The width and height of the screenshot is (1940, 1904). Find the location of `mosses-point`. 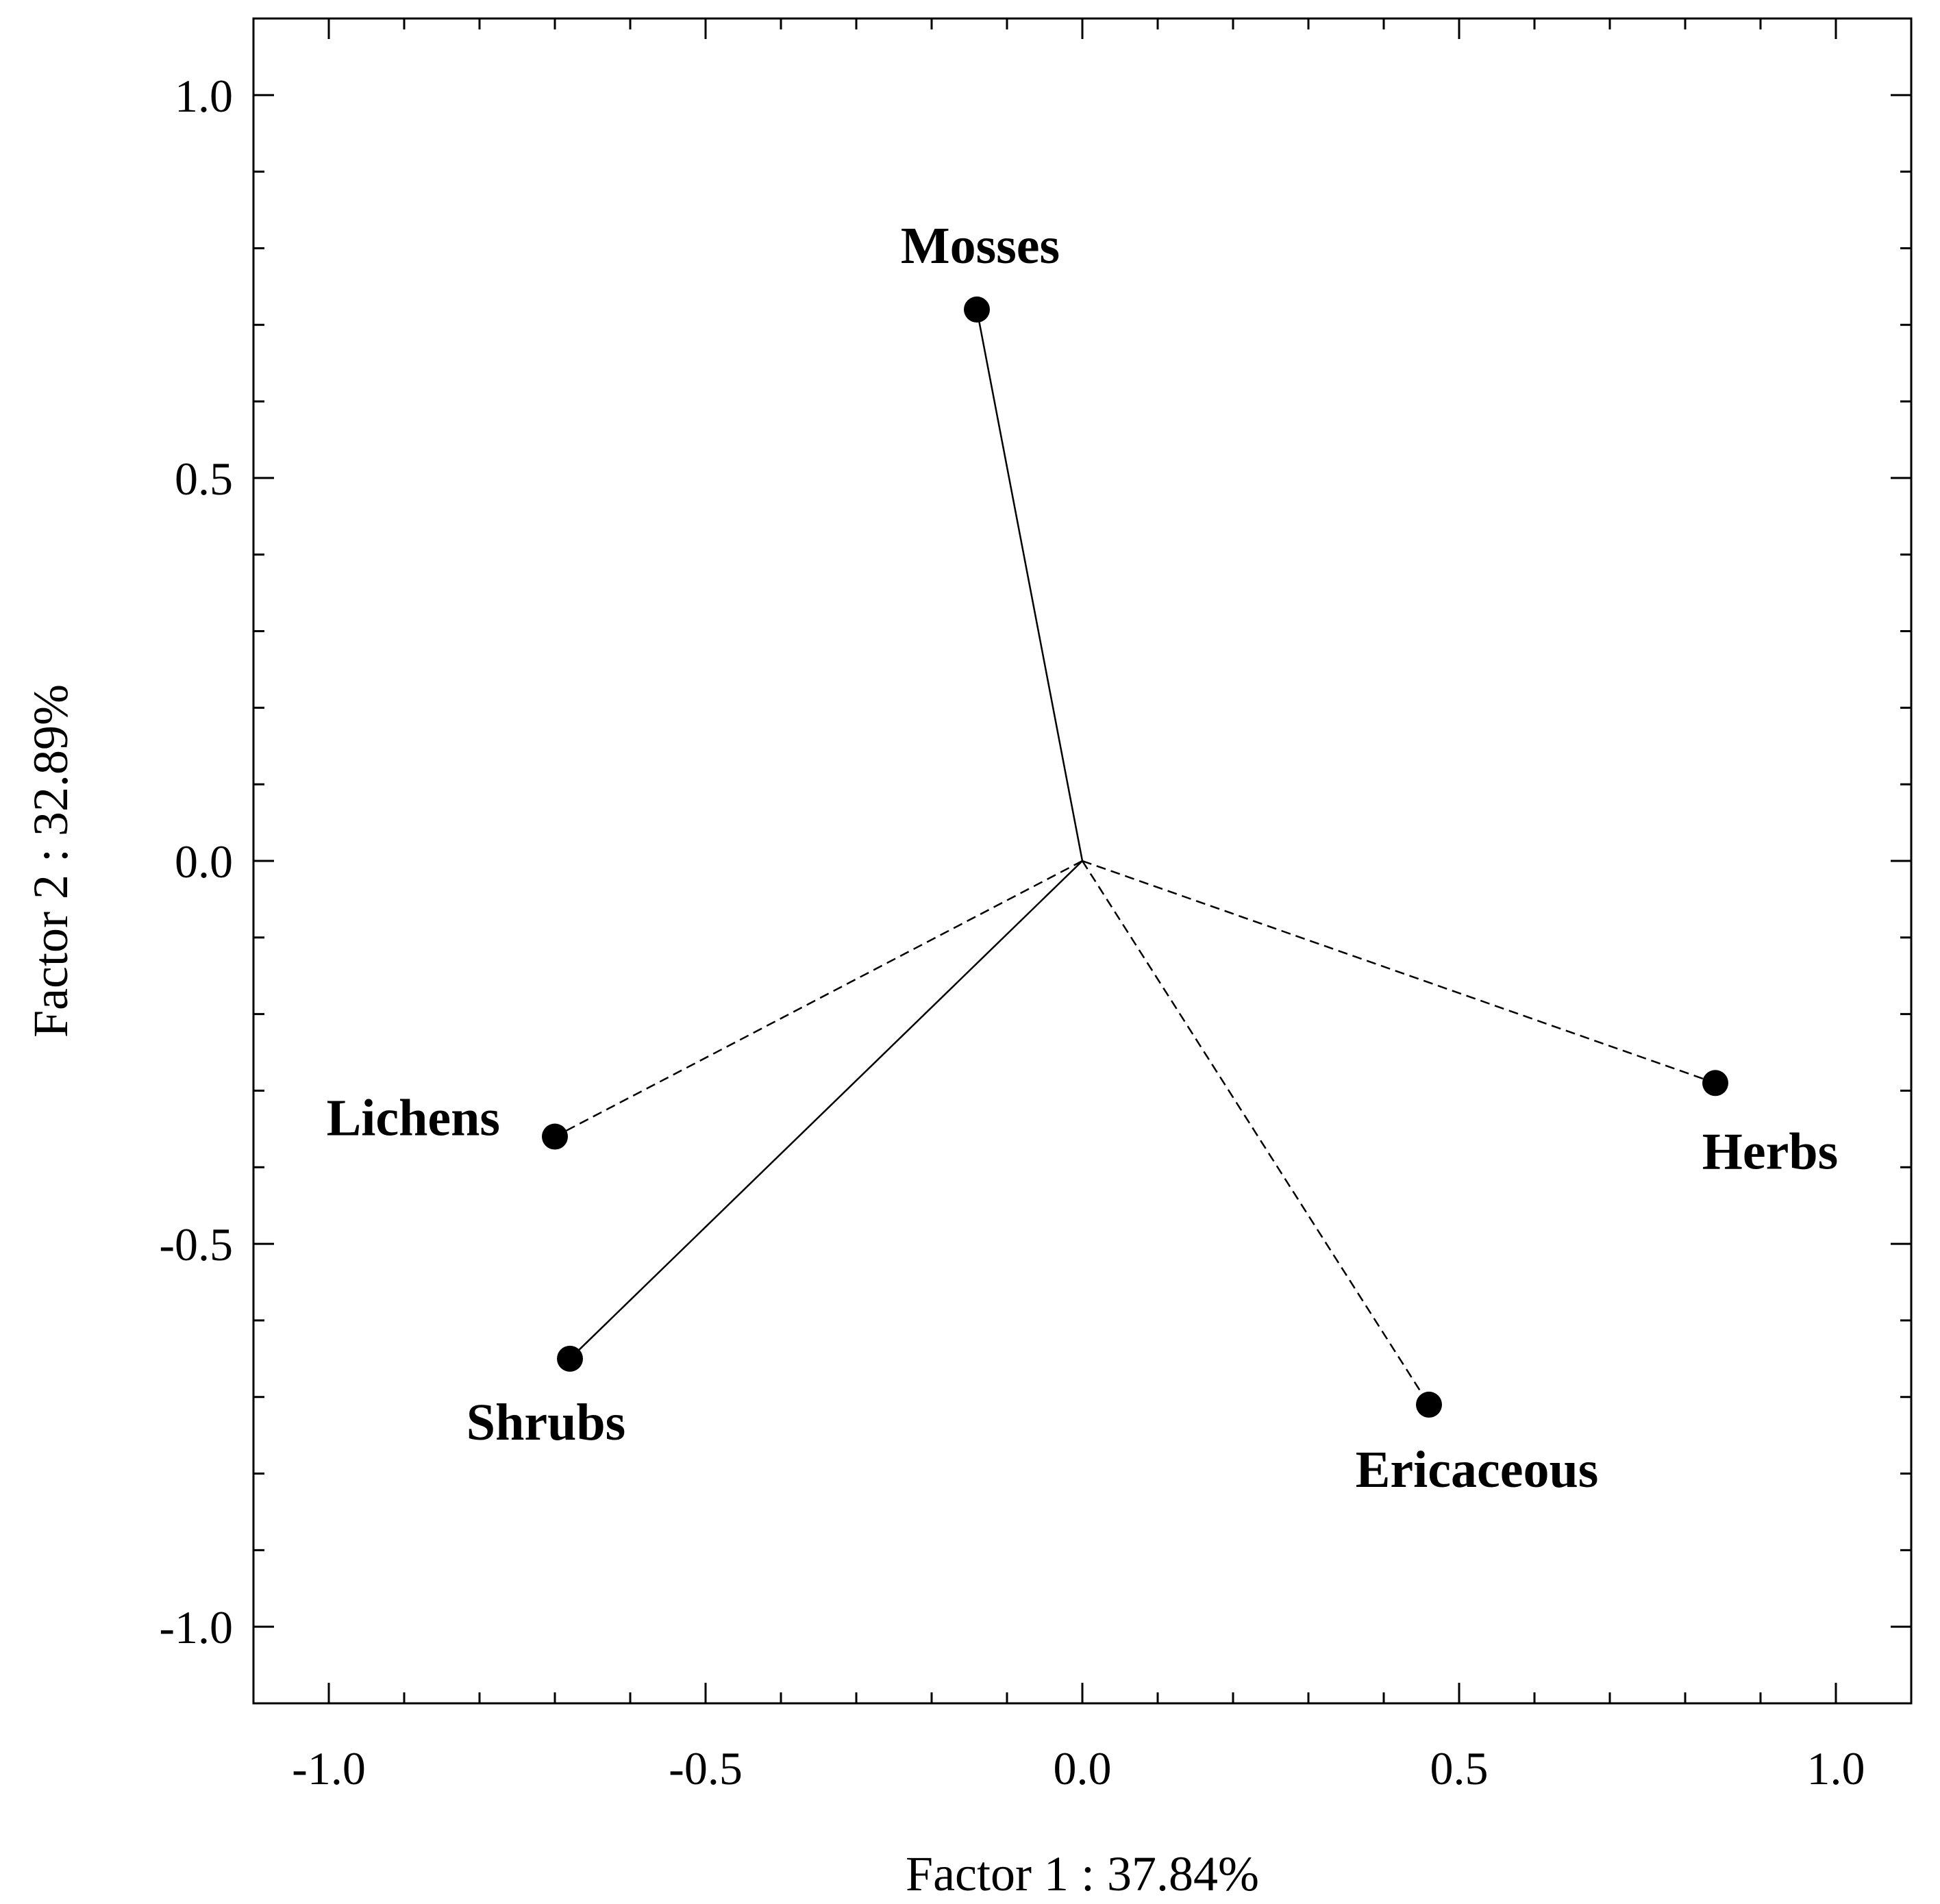

mosses-point is located at coordinates (977, 309).